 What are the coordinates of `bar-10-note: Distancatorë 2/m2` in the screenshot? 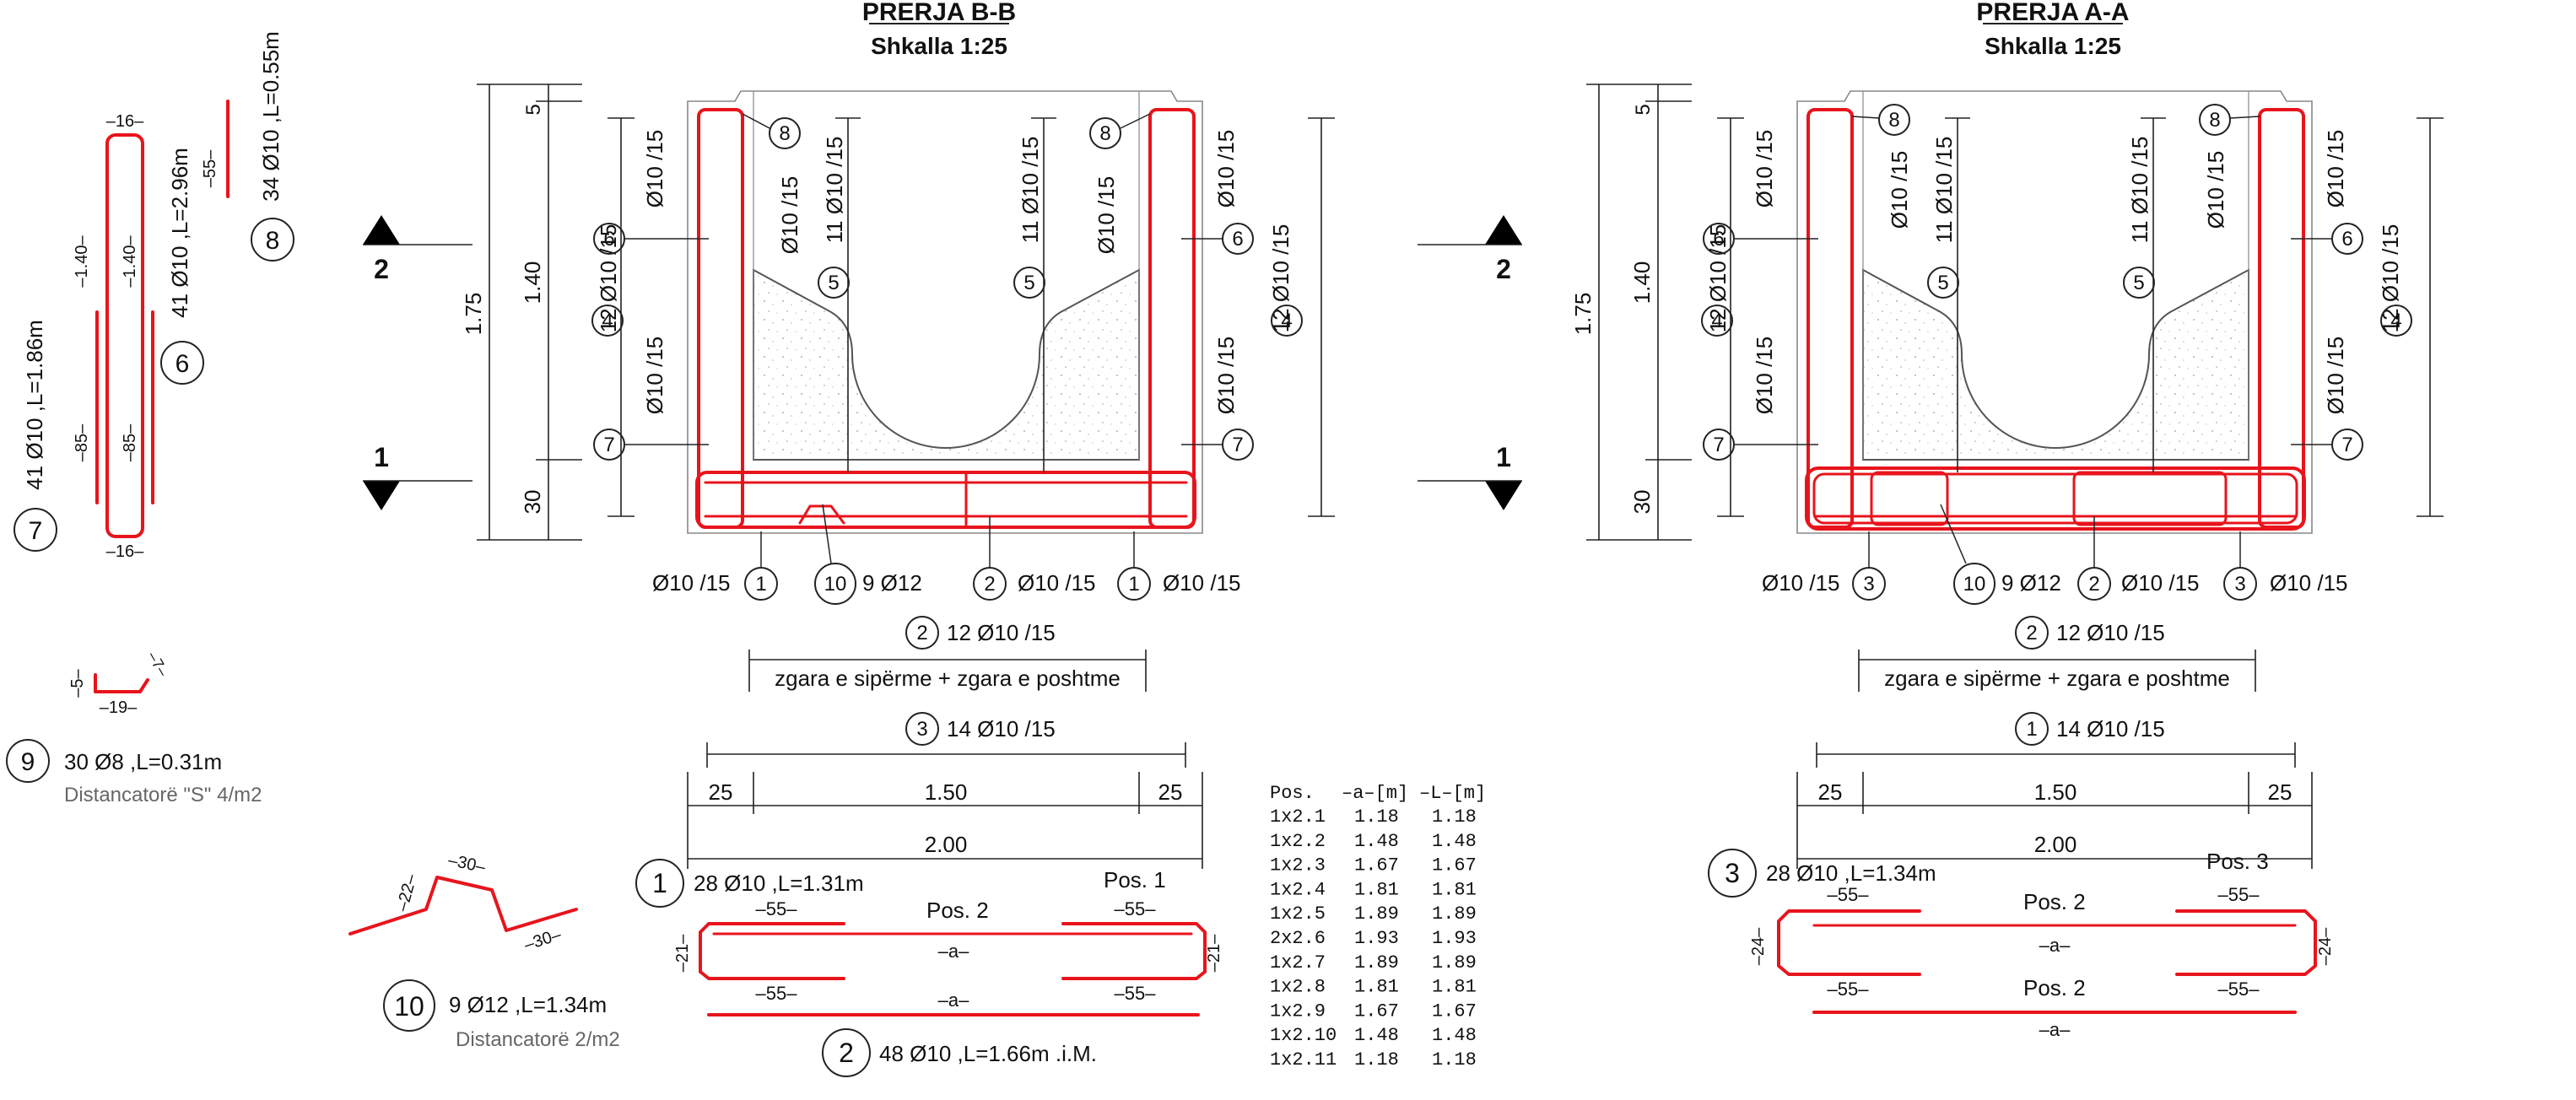 It's located at (538, 1040).